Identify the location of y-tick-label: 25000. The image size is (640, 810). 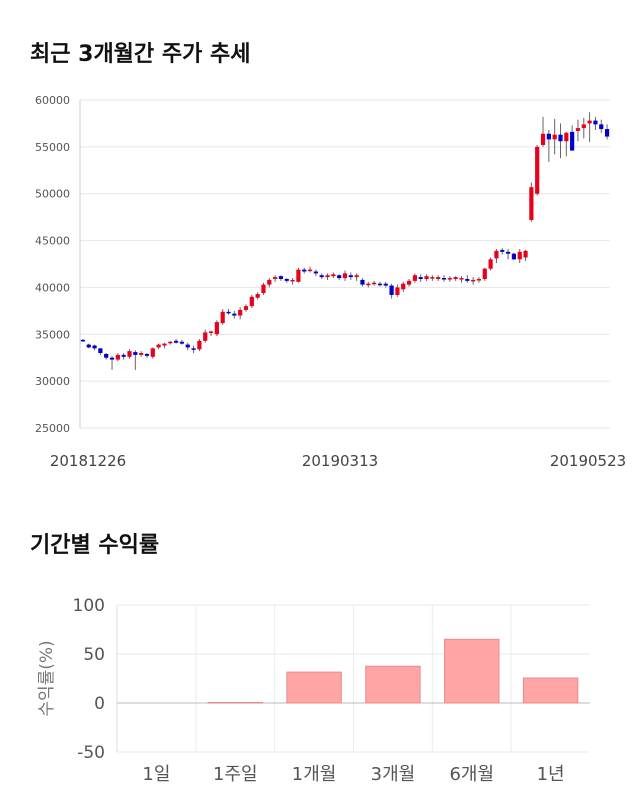
(52, 428).